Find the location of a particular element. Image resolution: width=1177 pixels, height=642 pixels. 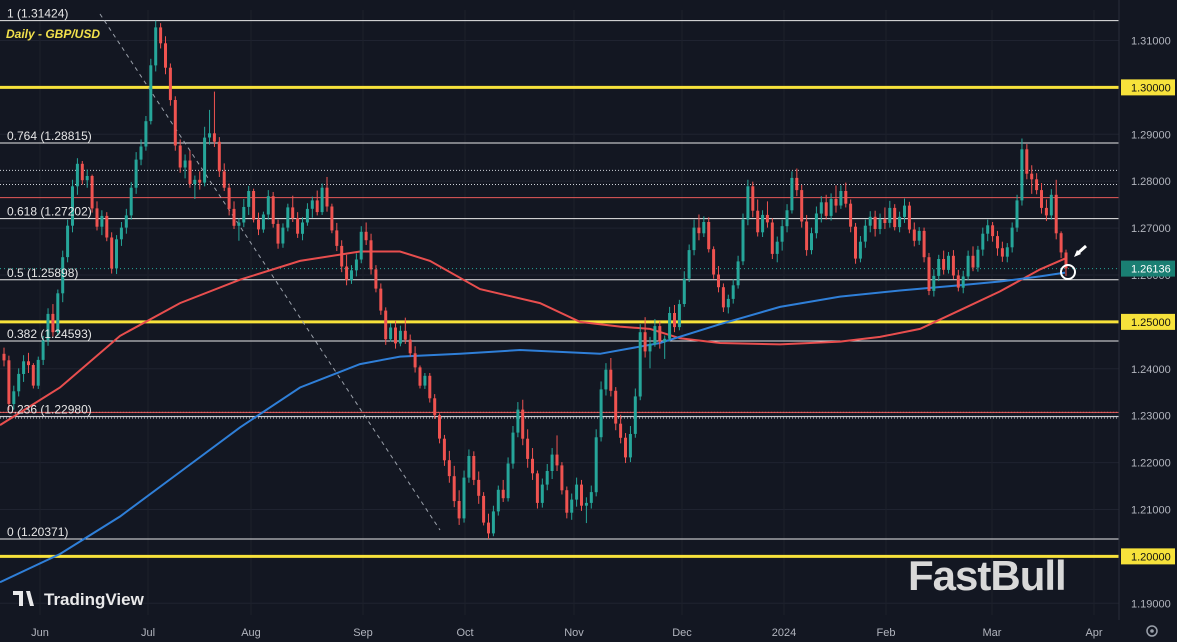

settings-gear-icon is located at coordinates (1152, 631).